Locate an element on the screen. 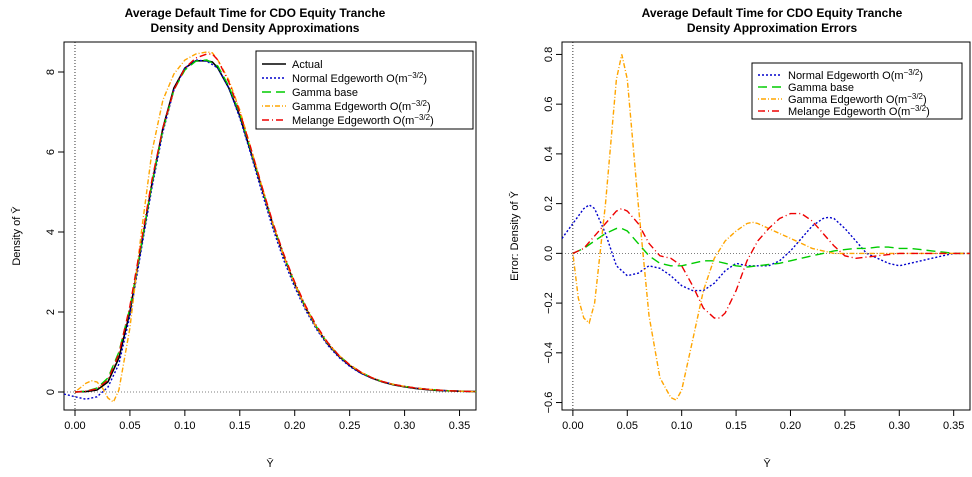 The width and height of the screenshot is (972, 477). legend-label: Actual is located at coordinates (307, 65).